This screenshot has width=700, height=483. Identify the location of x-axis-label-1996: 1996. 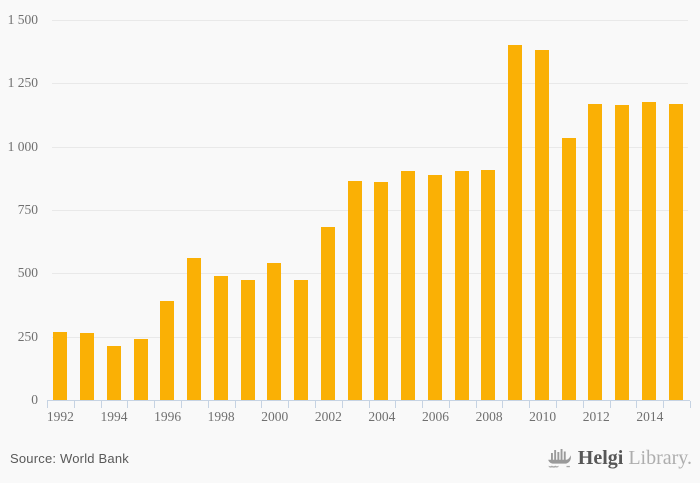
(168, 416).